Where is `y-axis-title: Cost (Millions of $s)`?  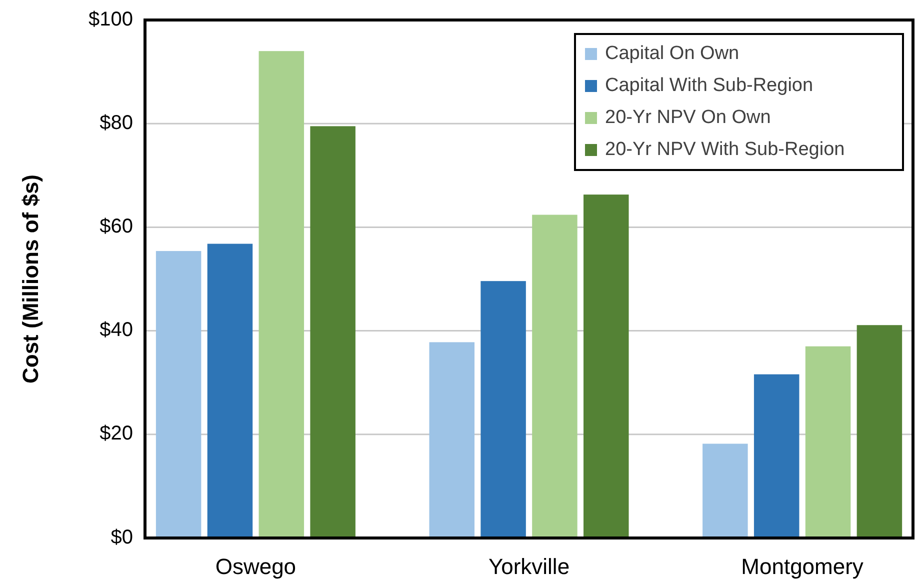 y-axis-title: Cost (Millions of $s) is located at coordinates (30, 279).